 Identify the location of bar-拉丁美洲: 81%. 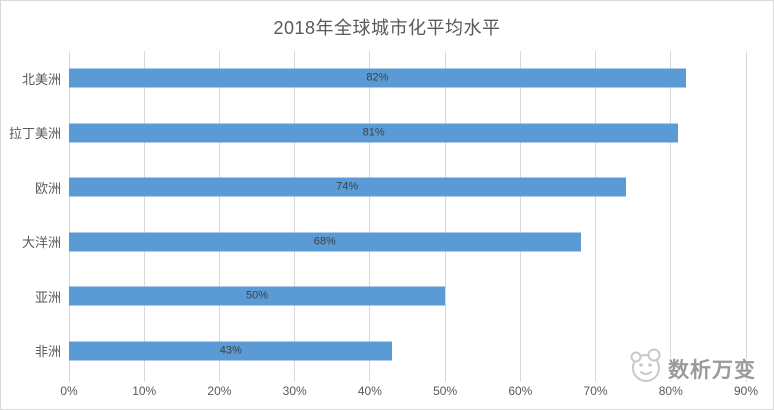
(374, 133).